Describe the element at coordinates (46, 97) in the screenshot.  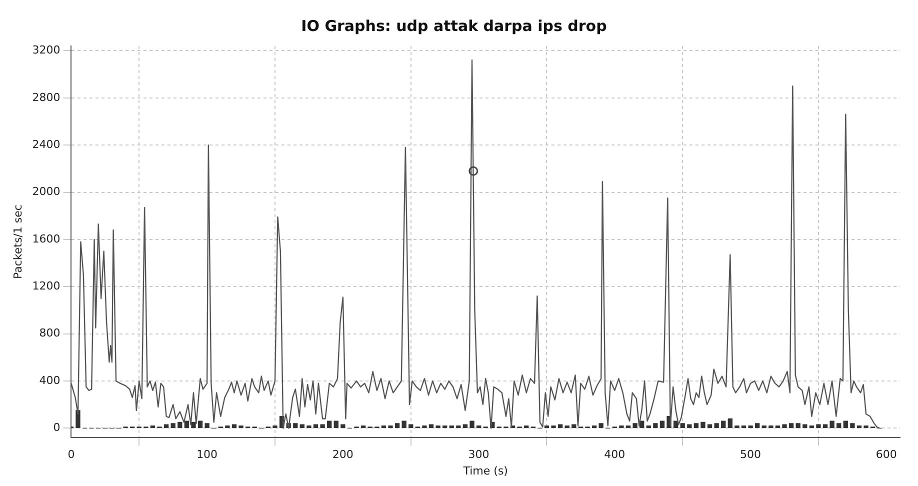
I see `y-tick-label: 2800` at that location.